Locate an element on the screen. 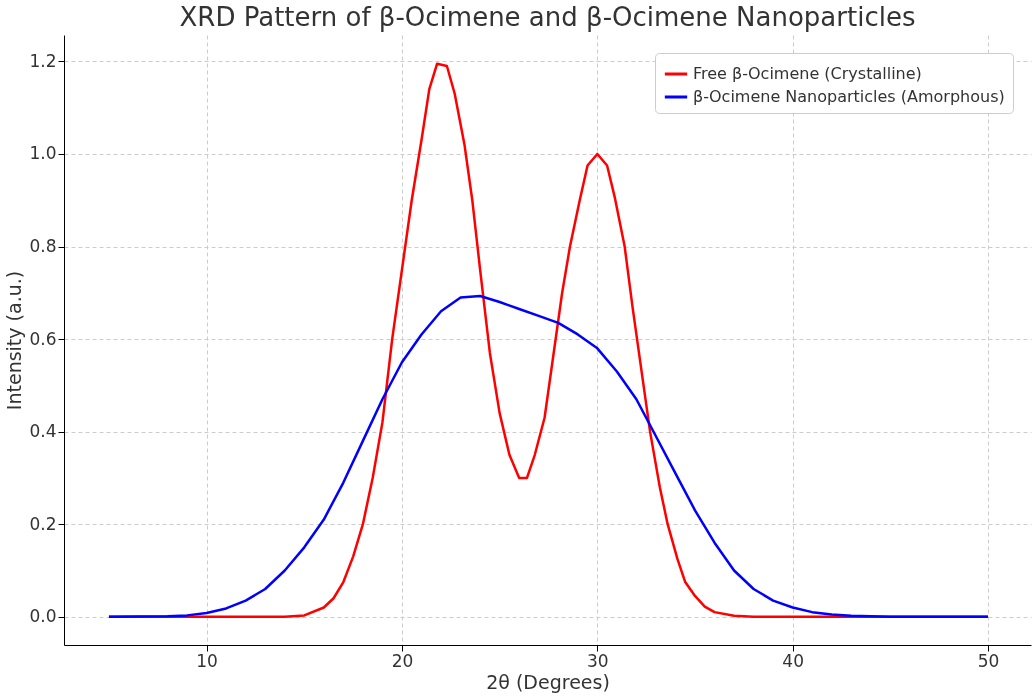  y-axis-title: Intensity (a.u.) is located at coordinates (14, 340).